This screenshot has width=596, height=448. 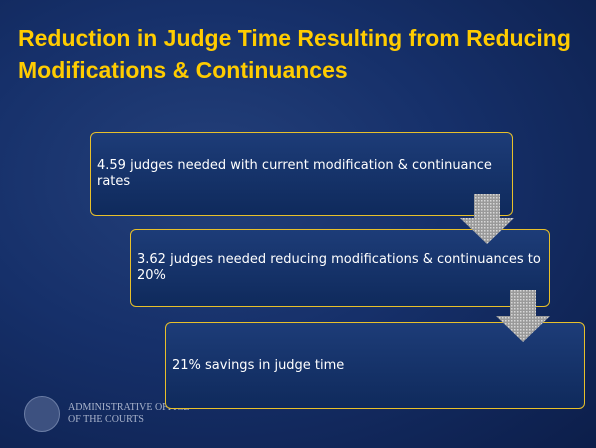 I want to click on footer-text: ADMINISTRATIVE OFFICE, so click(x=129, y=407).